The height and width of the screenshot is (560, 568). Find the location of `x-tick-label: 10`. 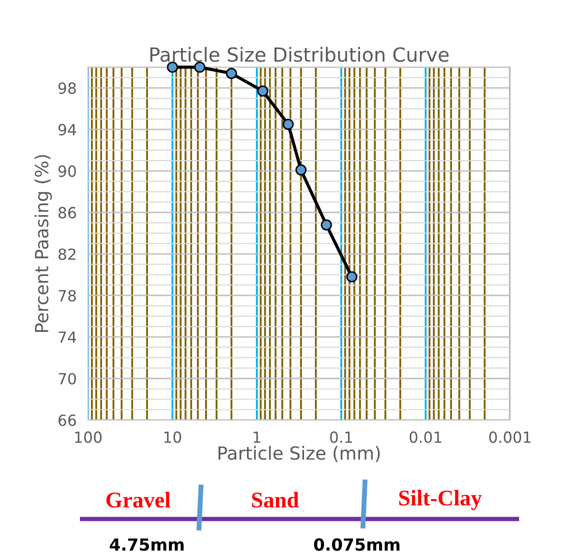

x-tick-label: 10 is located at coordinates (173, 437).